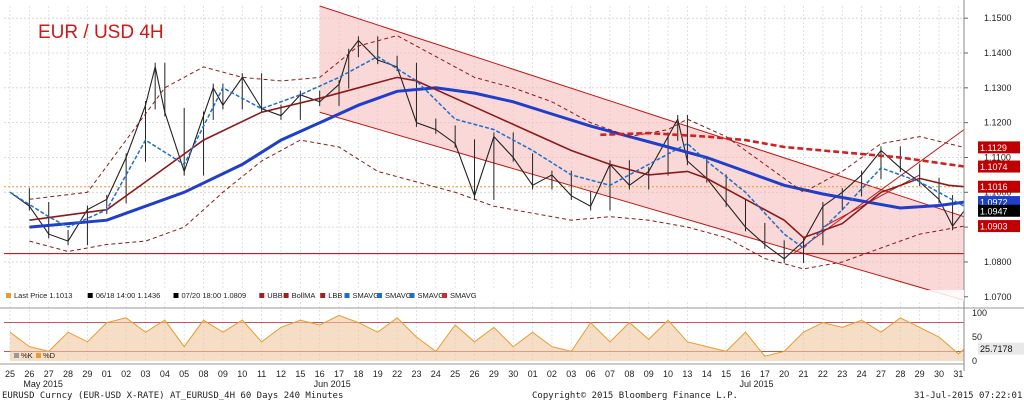  I want to click on x-tick-label: 20, so click(784, 374).